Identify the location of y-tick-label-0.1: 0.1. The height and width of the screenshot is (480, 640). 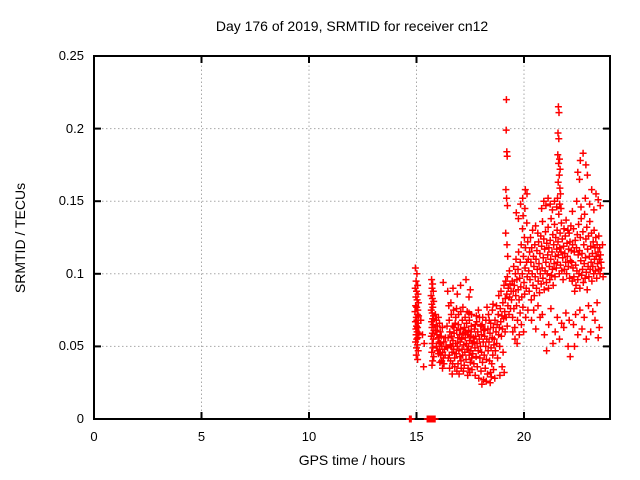
(74, 273).